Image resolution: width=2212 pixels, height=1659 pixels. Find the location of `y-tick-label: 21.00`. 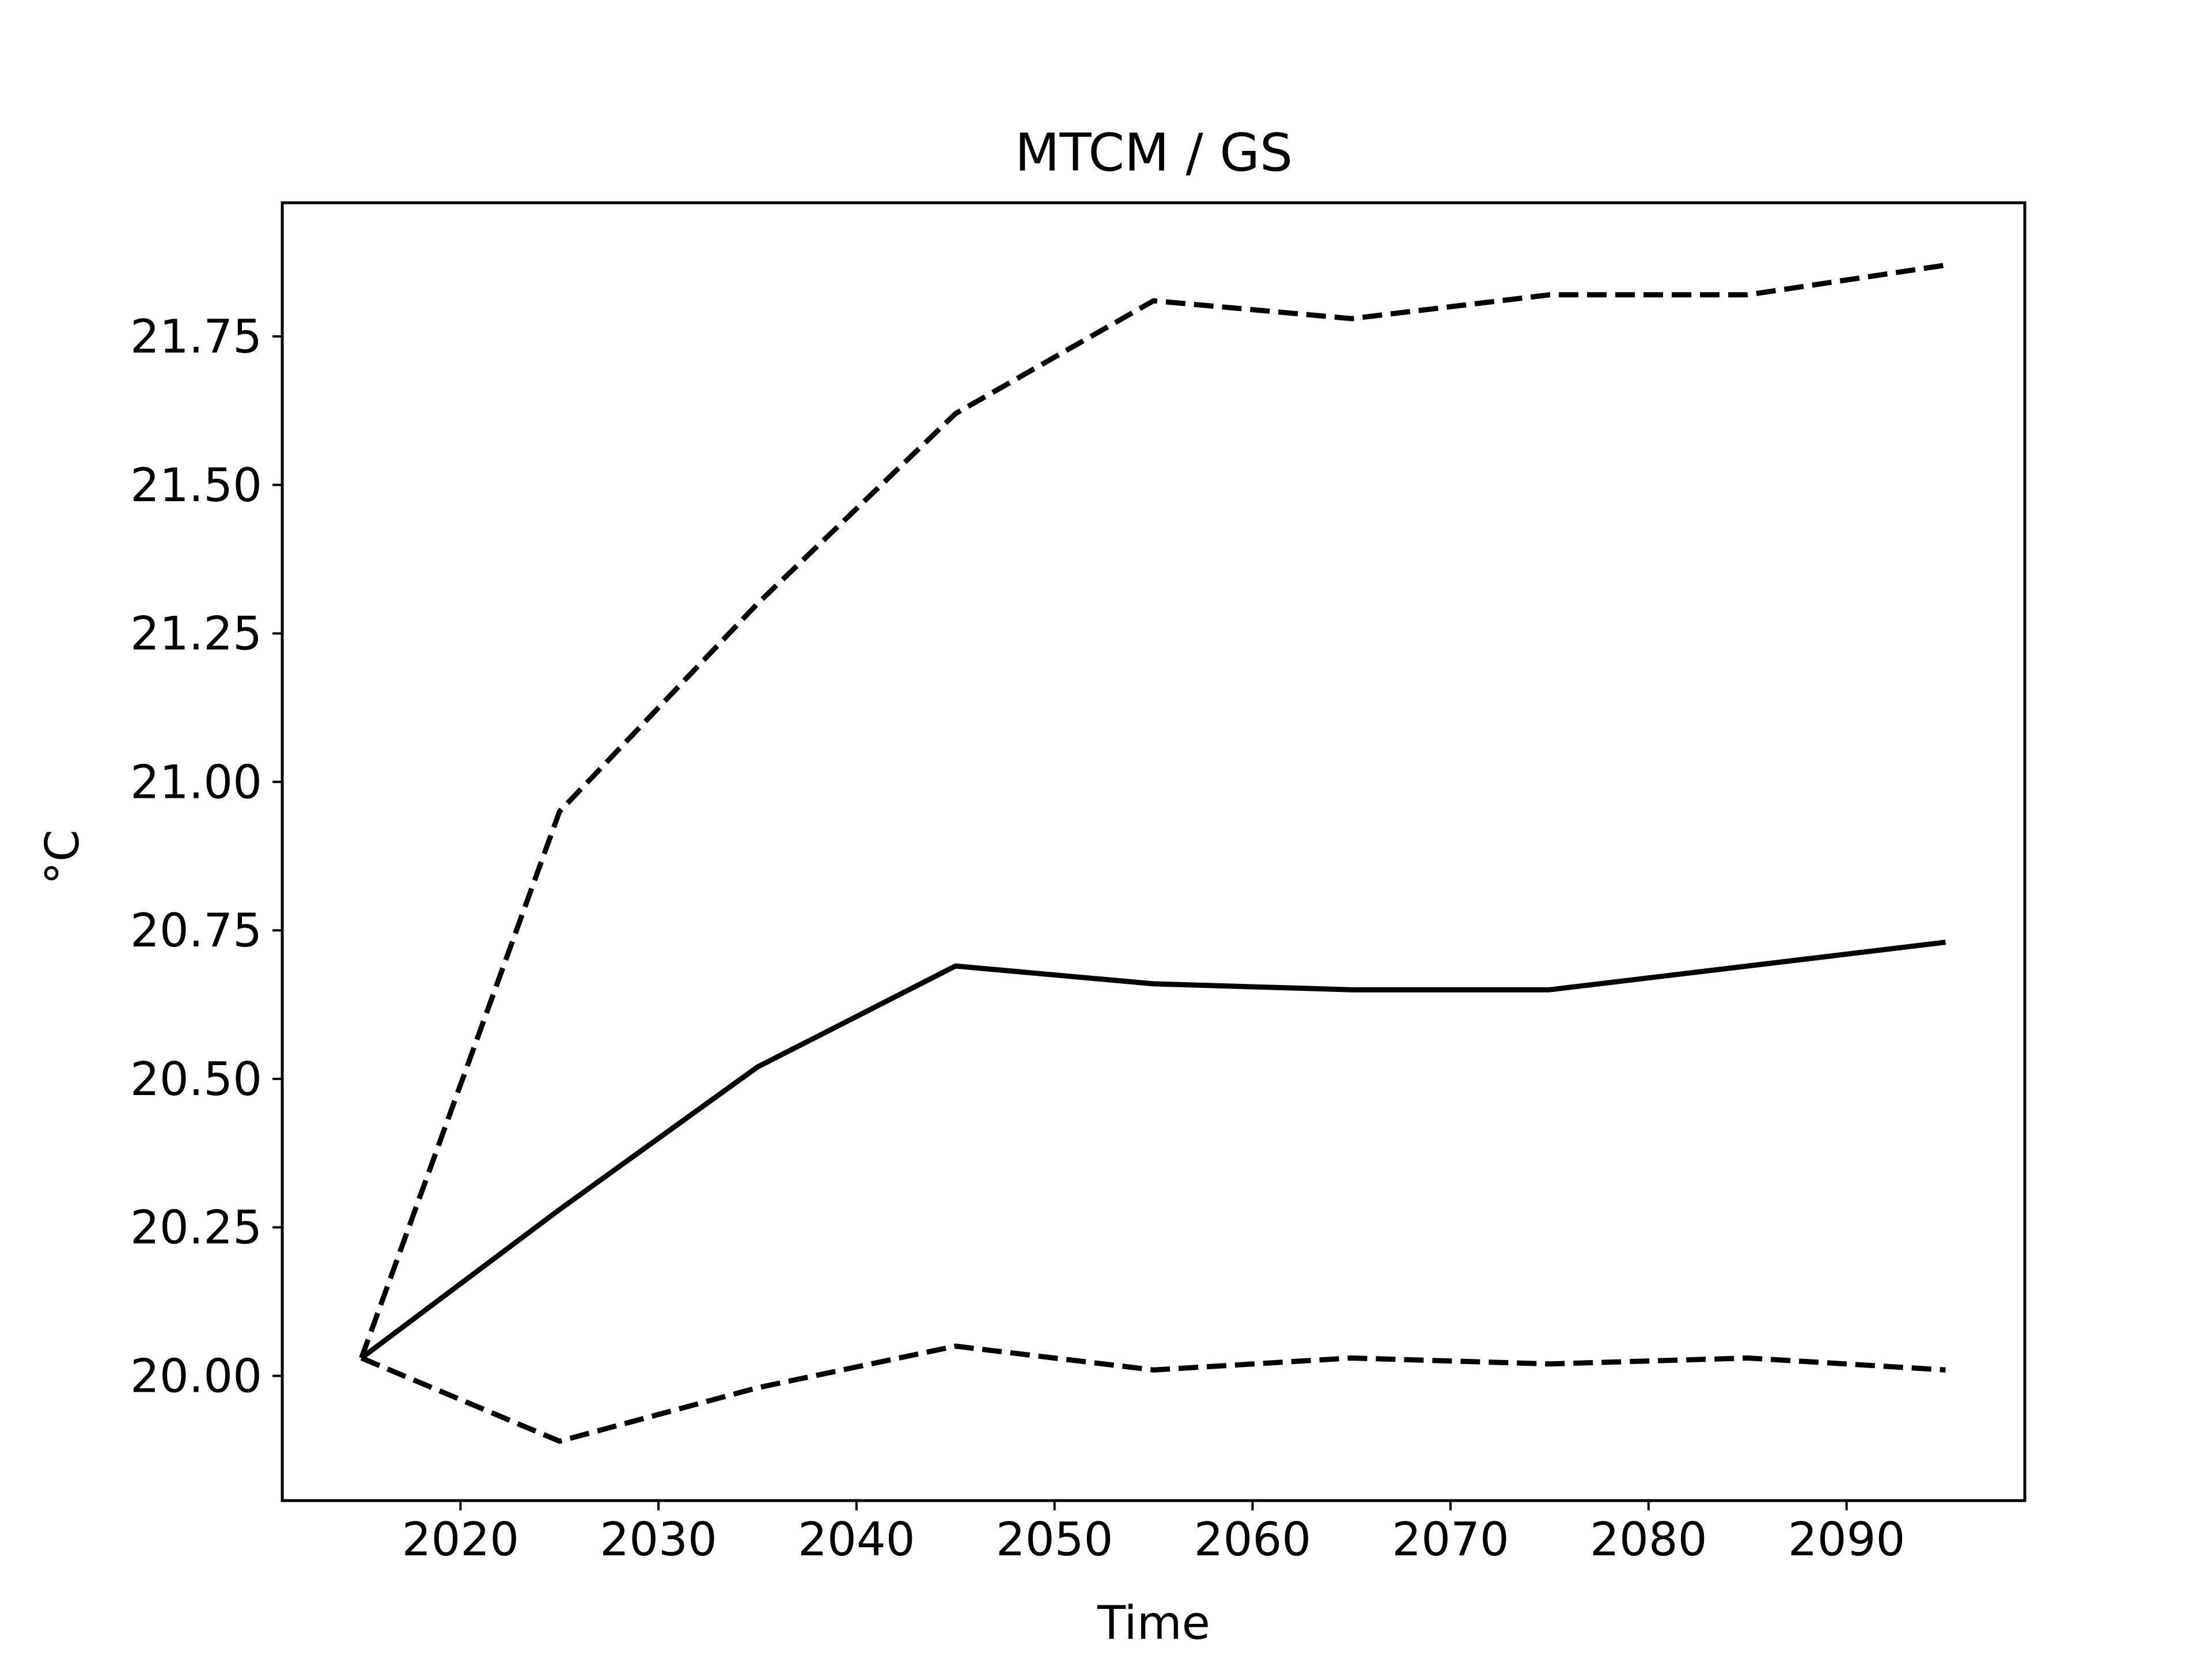

y-tick-label: 21.00 is located at coordinates (196, 782).